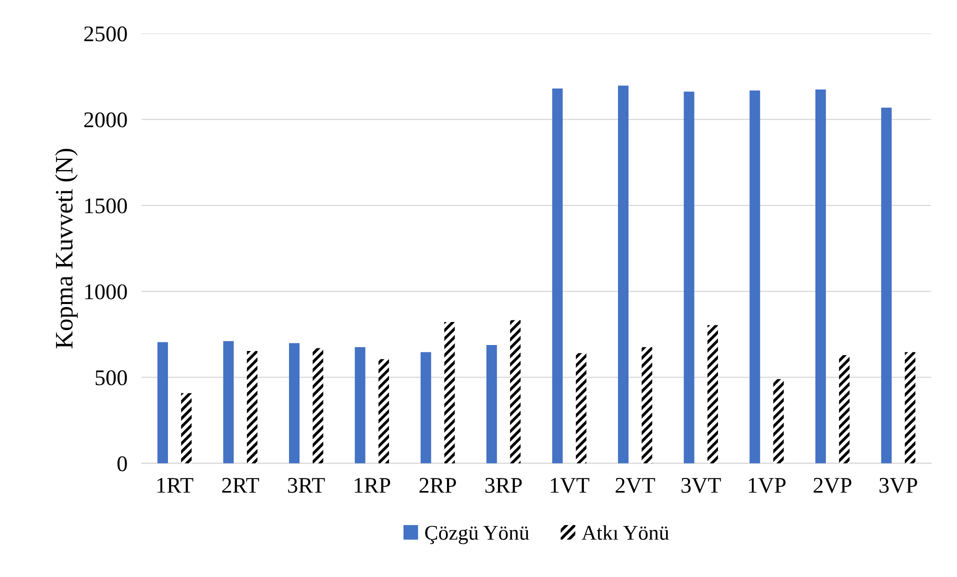 The width and height of the screenshot is (957, 577). What do you see at coordinates (438, 485) in the screenshot?
I see `x-tick-label: 2RP` at bounding box center [438, 485].